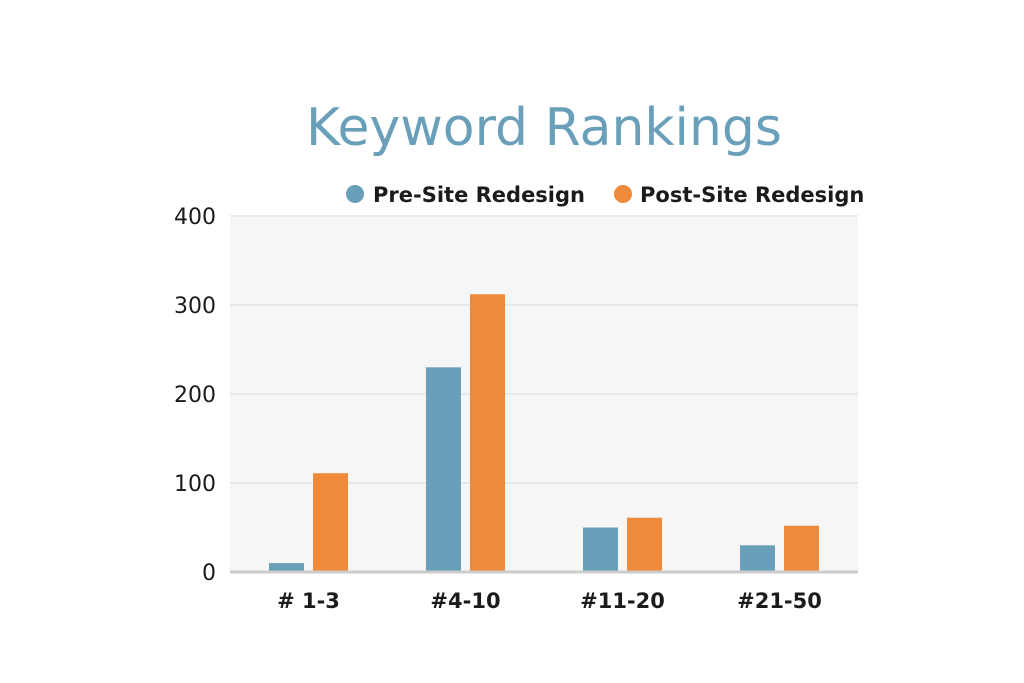 This screenshot has height=683, width=1024. What do you see at coordinates (622, 601) in the screenshot?
I see `x-tick-label: #11-20` at bounding box center [622, 601].